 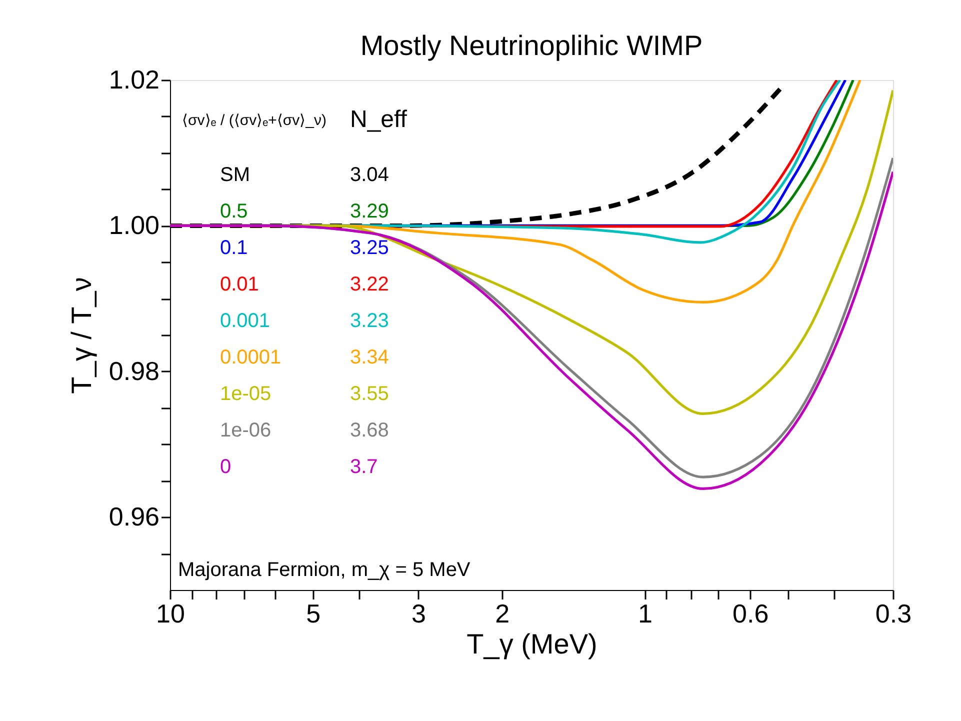 I want to click on x-tick-label: 5, so click(x=313, y=613).